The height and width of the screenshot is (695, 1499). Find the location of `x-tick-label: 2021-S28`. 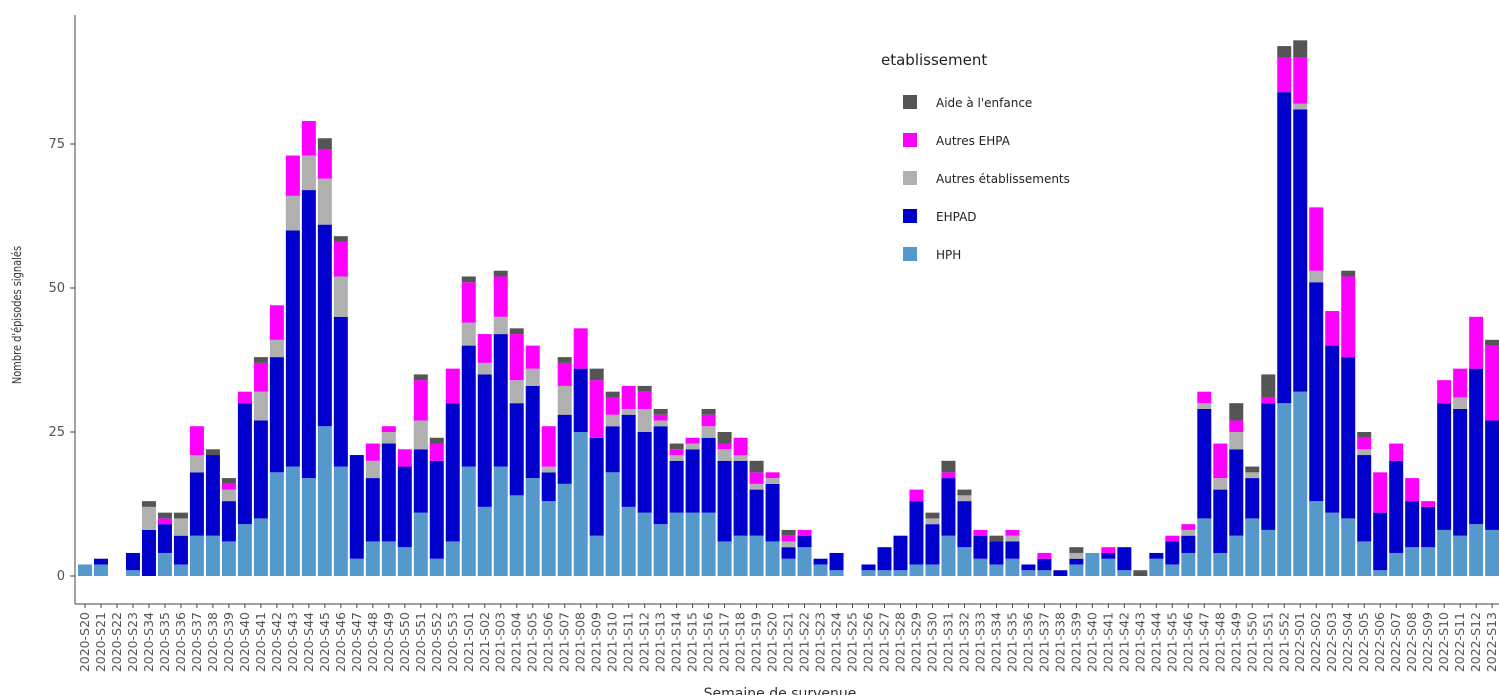

x-tick-label: 2021-S28 is located at coordinates (899, 642).